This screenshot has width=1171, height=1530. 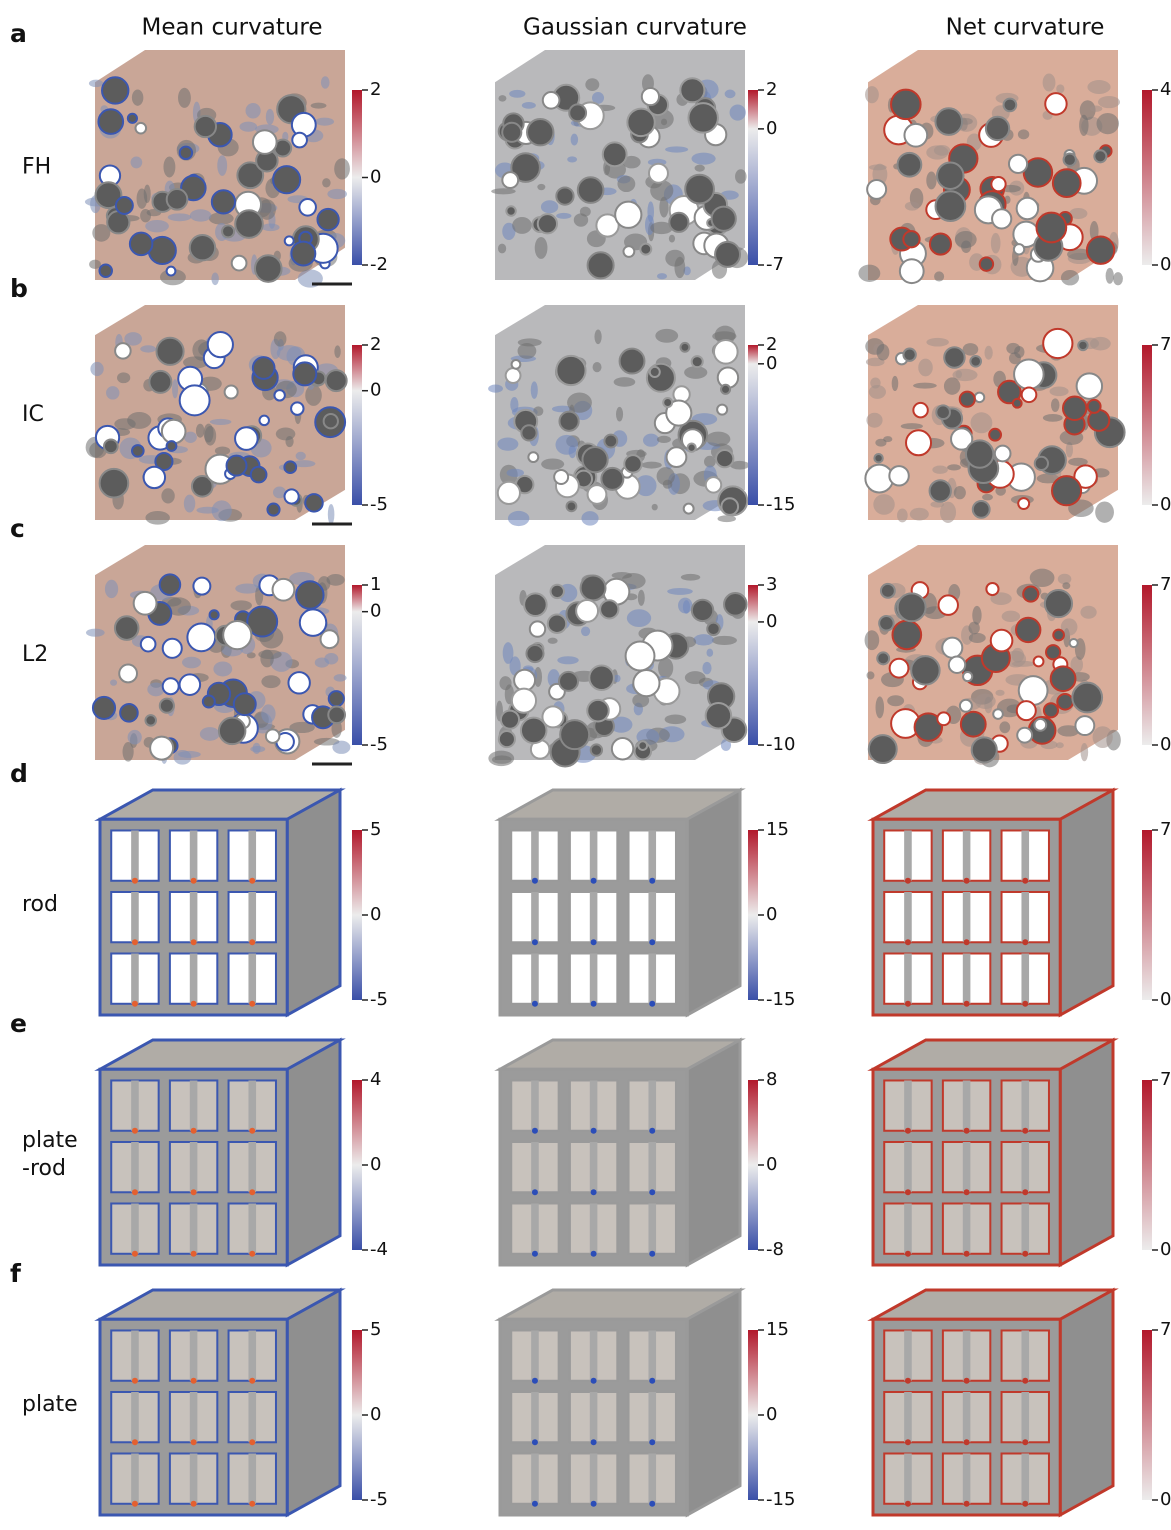 I want to click on row-label: plate, so click(x=50, y=1140).